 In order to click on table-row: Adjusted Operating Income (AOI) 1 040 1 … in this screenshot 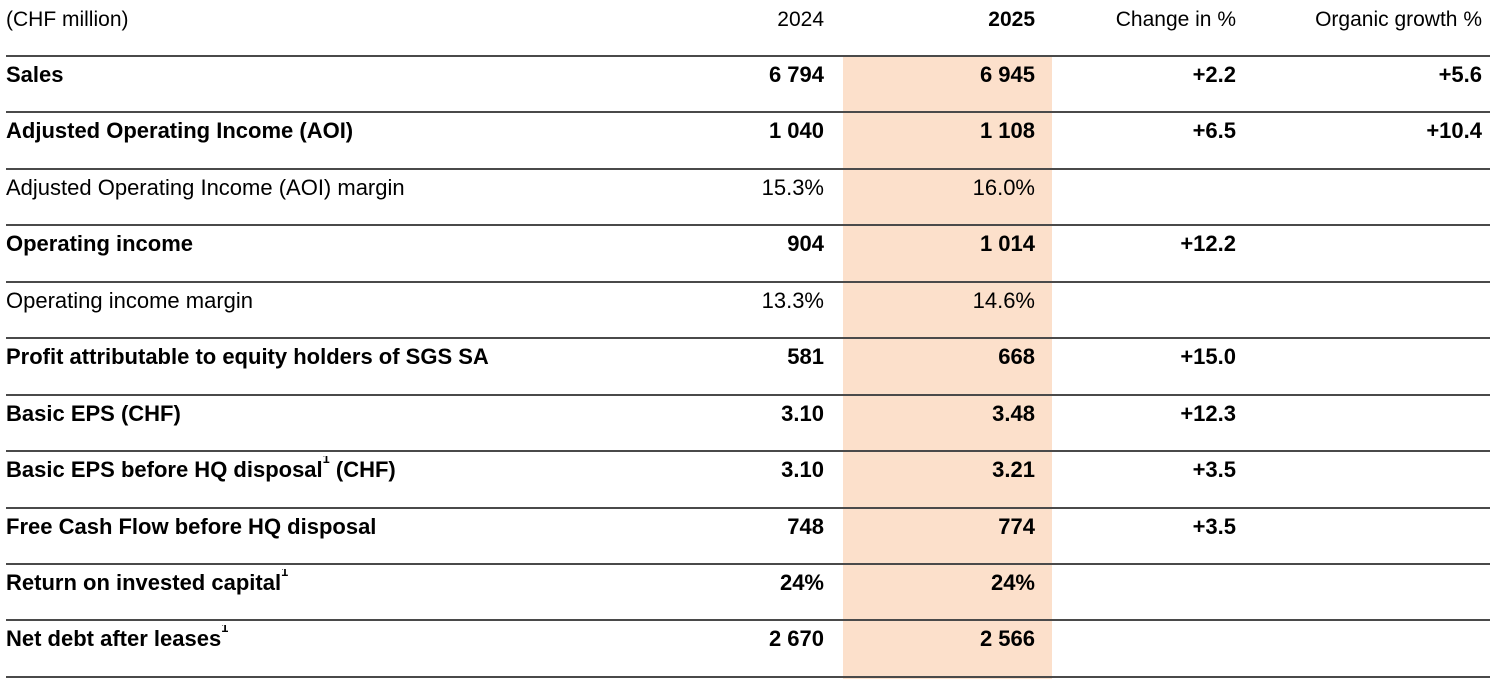, I will do `click(748, 139)`.